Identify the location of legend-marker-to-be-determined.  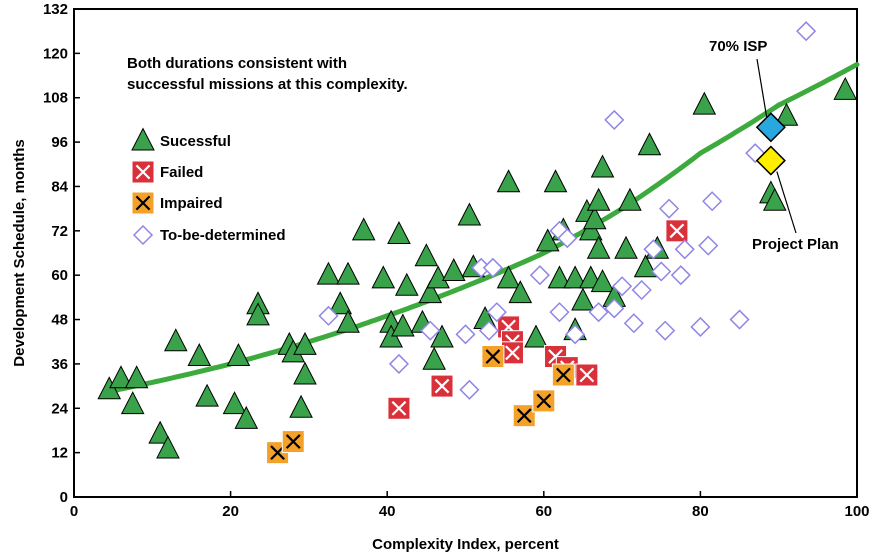
(143, 235).